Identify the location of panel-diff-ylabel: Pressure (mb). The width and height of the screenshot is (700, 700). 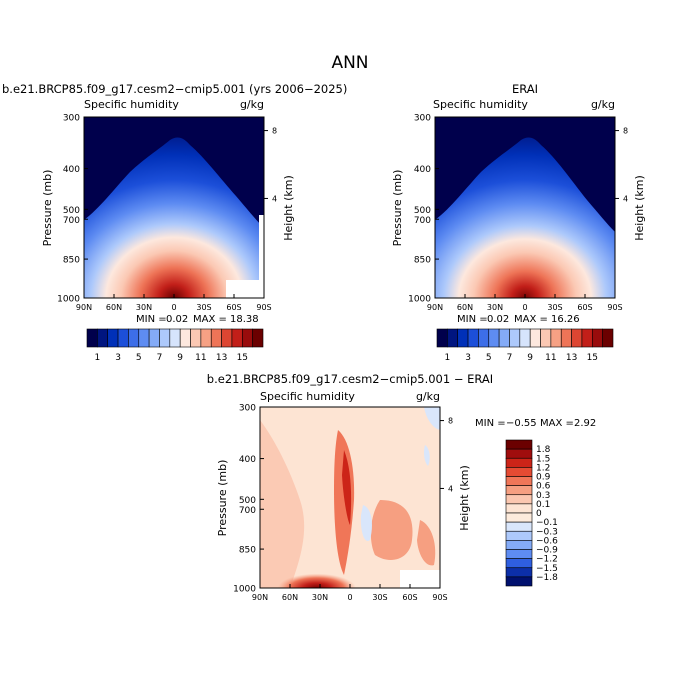
(222, 498).